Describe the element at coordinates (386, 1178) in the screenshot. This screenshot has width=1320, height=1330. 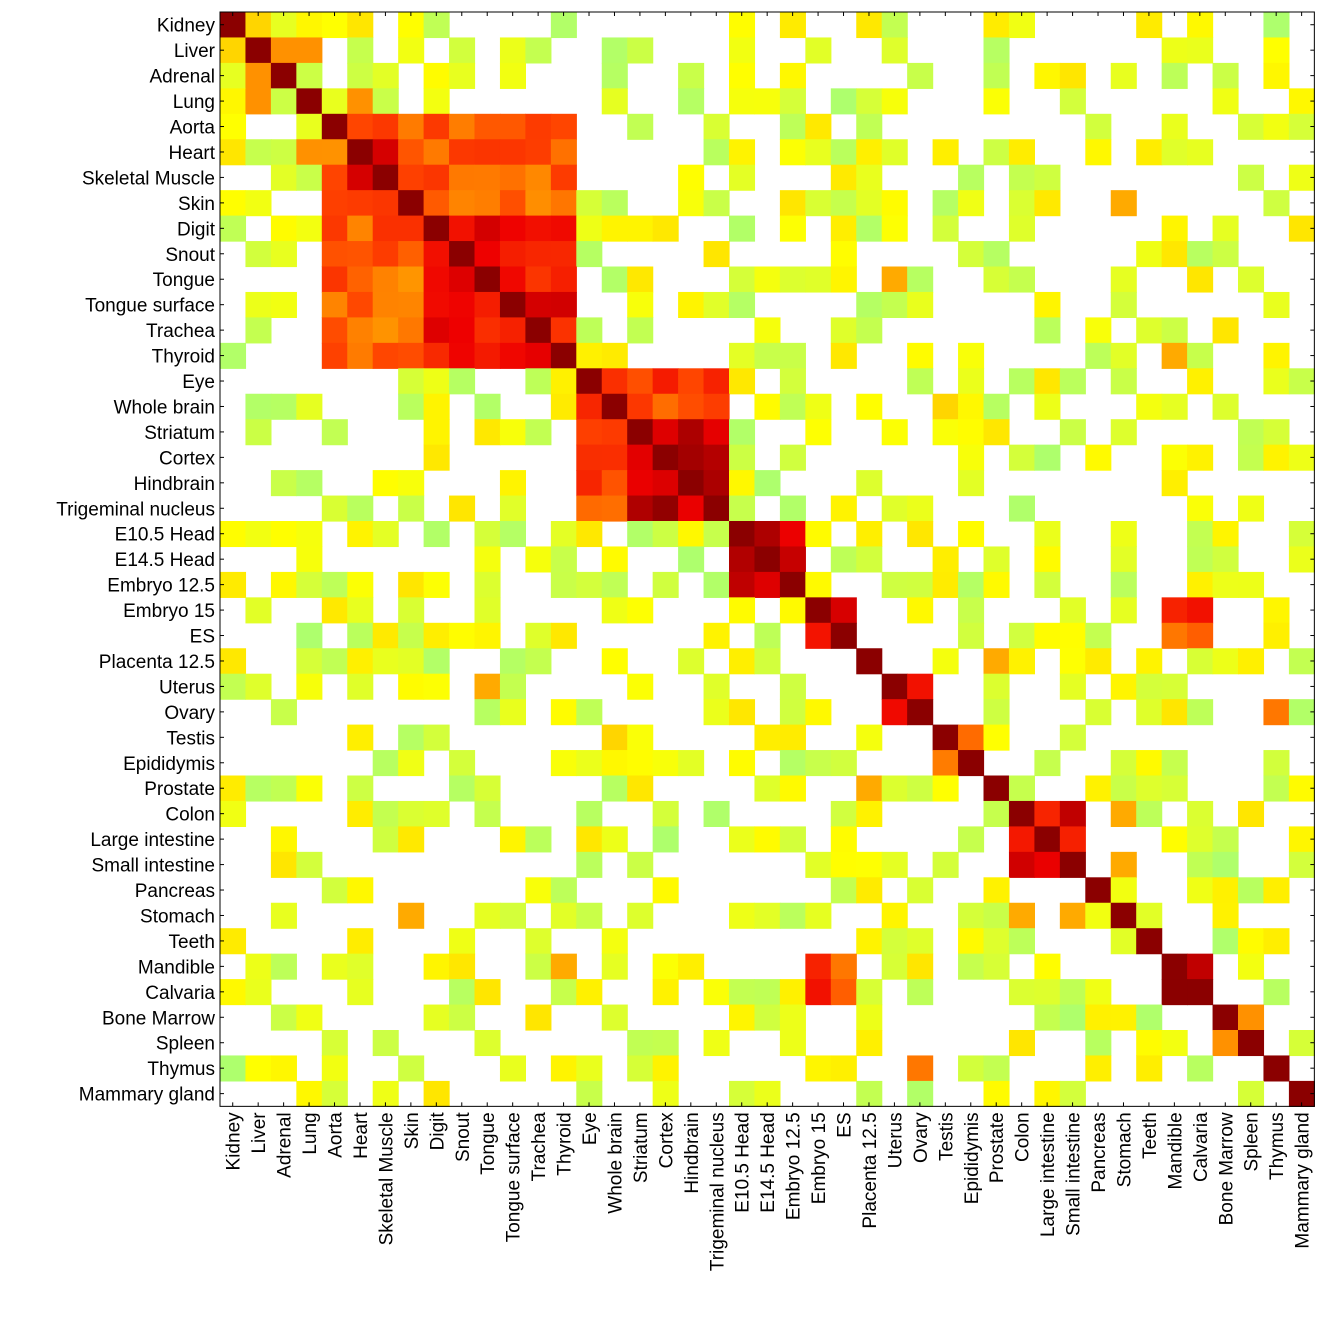
I see `x-tick-label: Skeletal Muscle` at that location.